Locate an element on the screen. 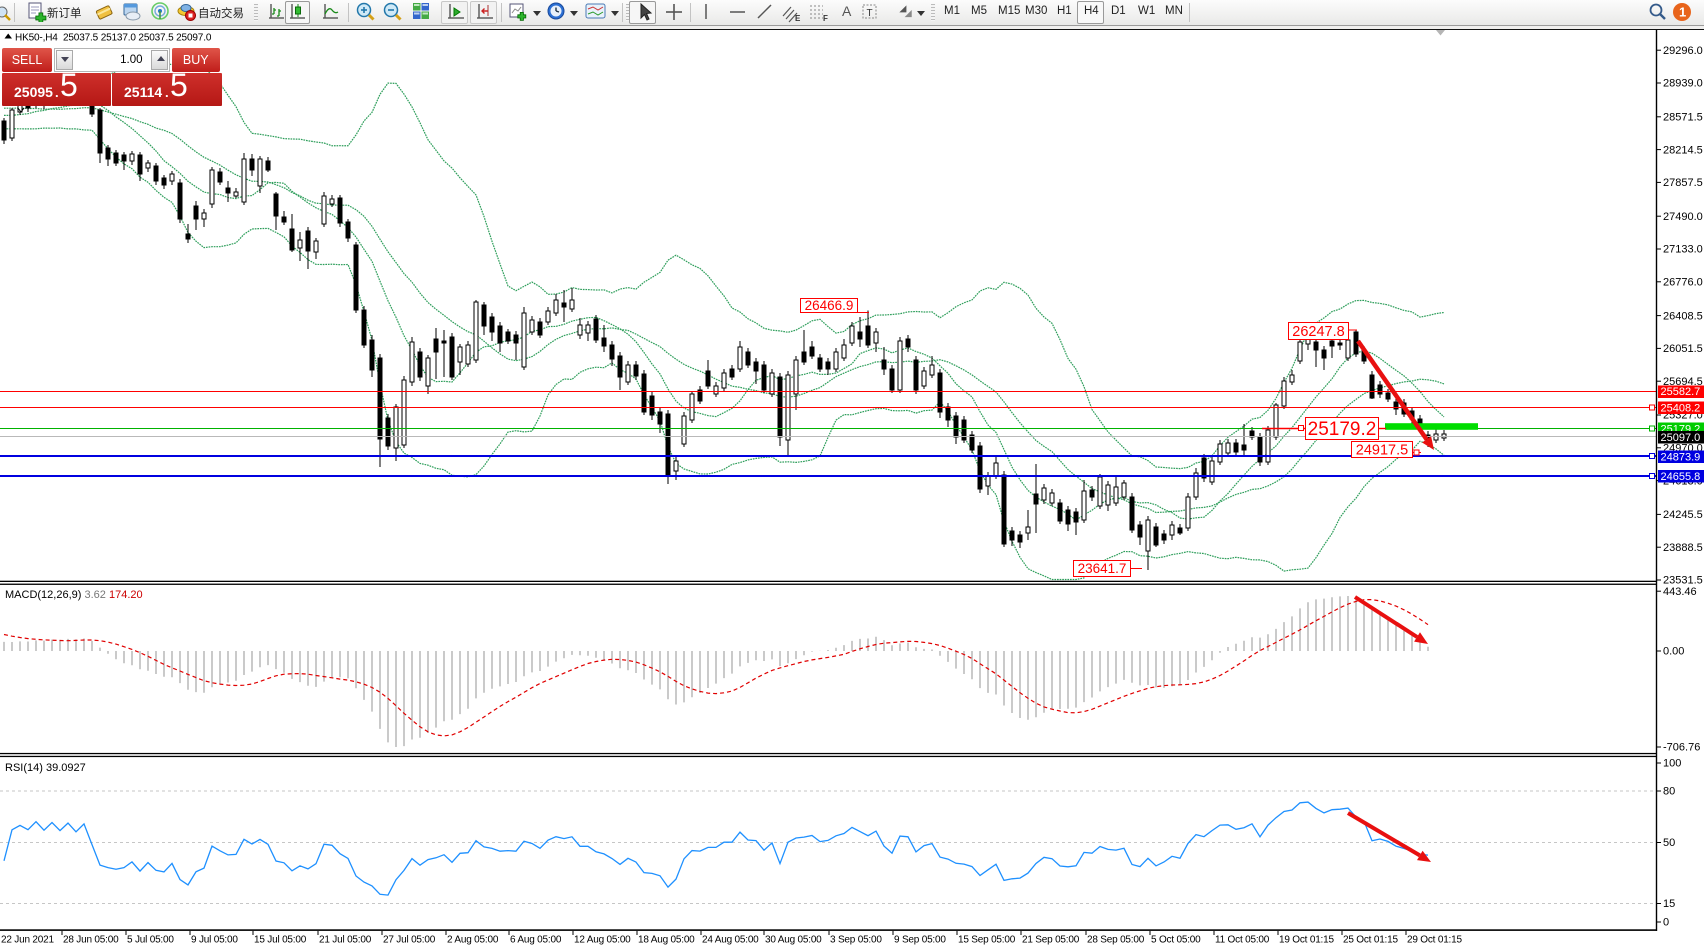 This screenshot has height=947, width=1704. svg-text: 100 is located at coordinates (1672, 764).